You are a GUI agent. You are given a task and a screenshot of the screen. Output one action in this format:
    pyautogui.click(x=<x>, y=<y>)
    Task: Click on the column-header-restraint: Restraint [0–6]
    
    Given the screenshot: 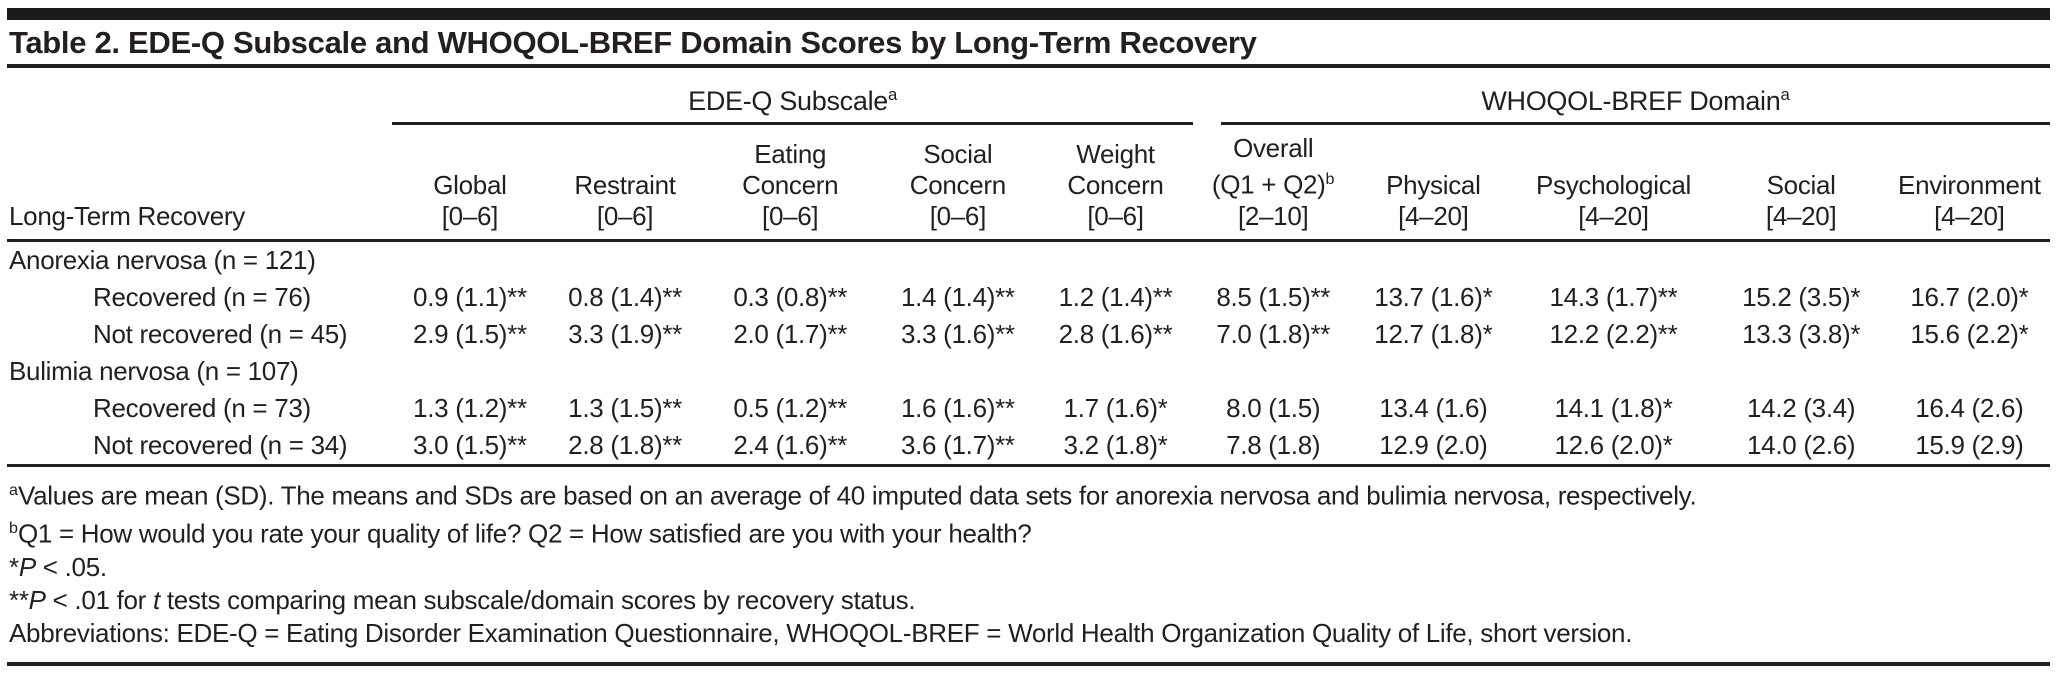 What is the action you would take?
    pyautogui.click(x=625, y=183)
    